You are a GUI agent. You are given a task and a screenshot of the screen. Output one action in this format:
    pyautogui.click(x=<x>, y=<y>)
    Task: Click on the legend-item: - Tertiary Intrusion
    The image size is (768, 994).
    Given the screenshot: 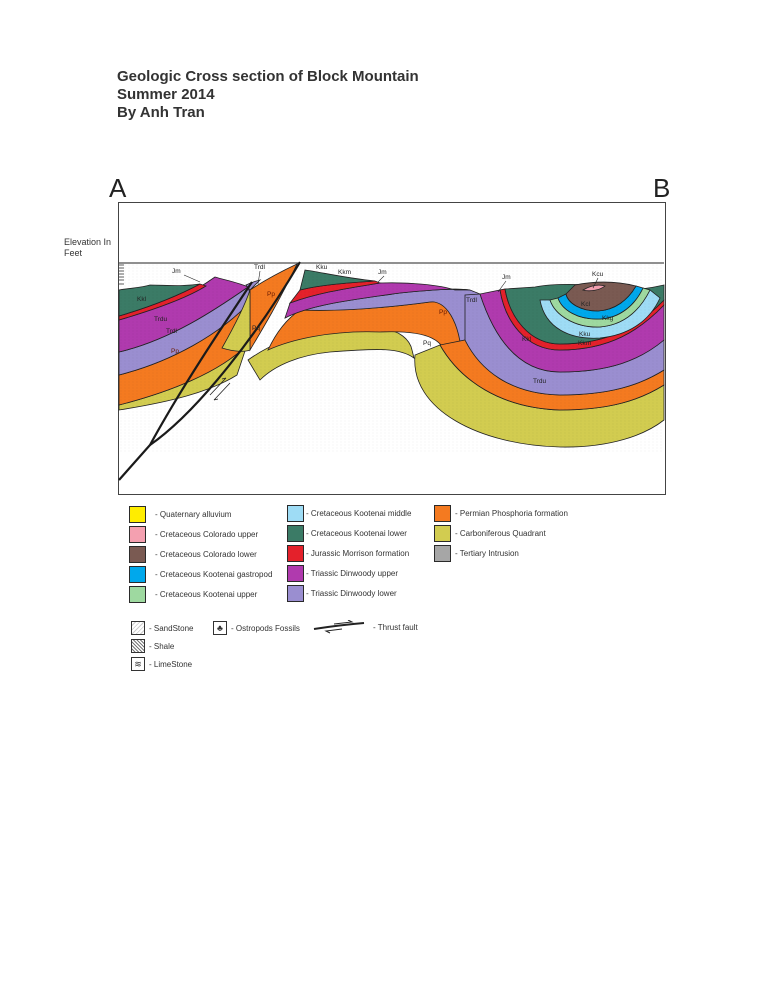 What is the action you would take?
    pyautogui.click(x=476, y=553)
    